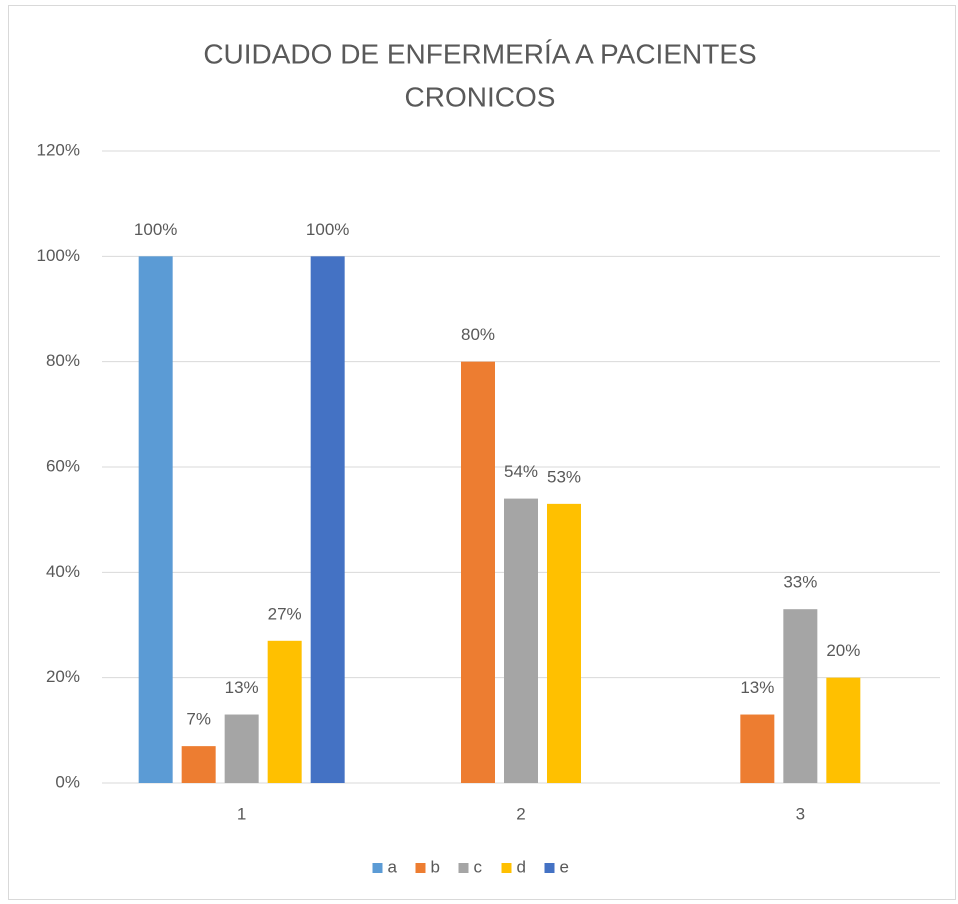 This screenshot has height=904, width=958. What do you see at coordinates (800, 813) in the screenshot?
I see `x-tick-label: 3` at bounding box center [800, 813].